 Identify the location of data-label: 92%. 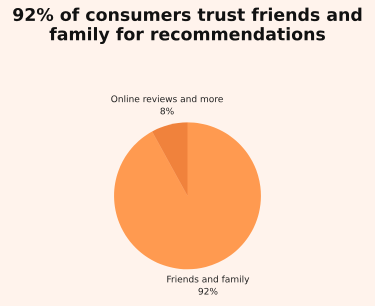
(208, 291).